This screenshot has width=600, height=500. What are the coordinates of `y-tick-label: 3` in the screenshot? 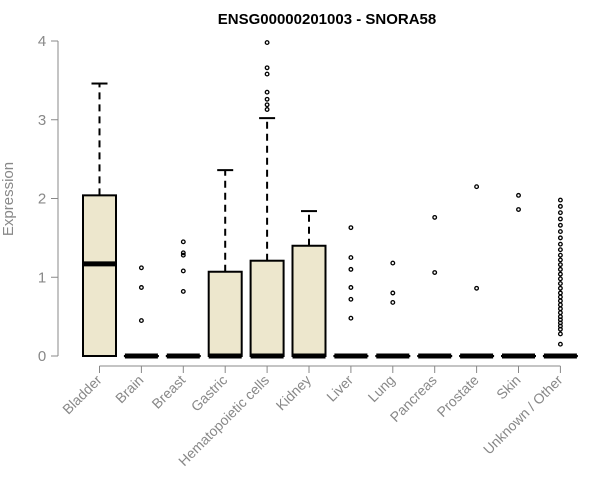 It's located at (42, 120).